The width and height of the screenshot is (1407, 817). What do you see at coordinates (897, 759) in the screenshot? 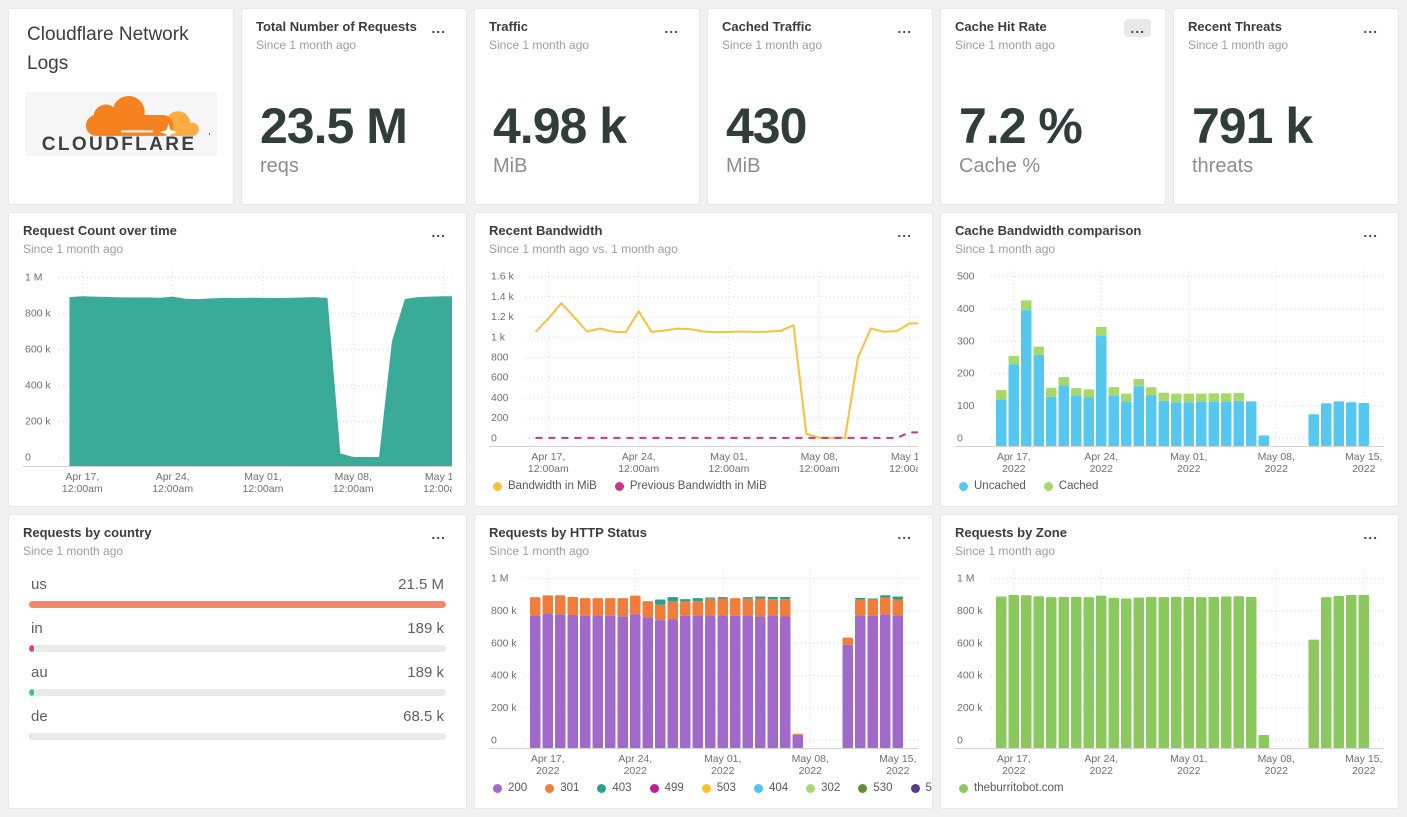
I see `svg-text: May 15,` at bounding box center [897, 759].